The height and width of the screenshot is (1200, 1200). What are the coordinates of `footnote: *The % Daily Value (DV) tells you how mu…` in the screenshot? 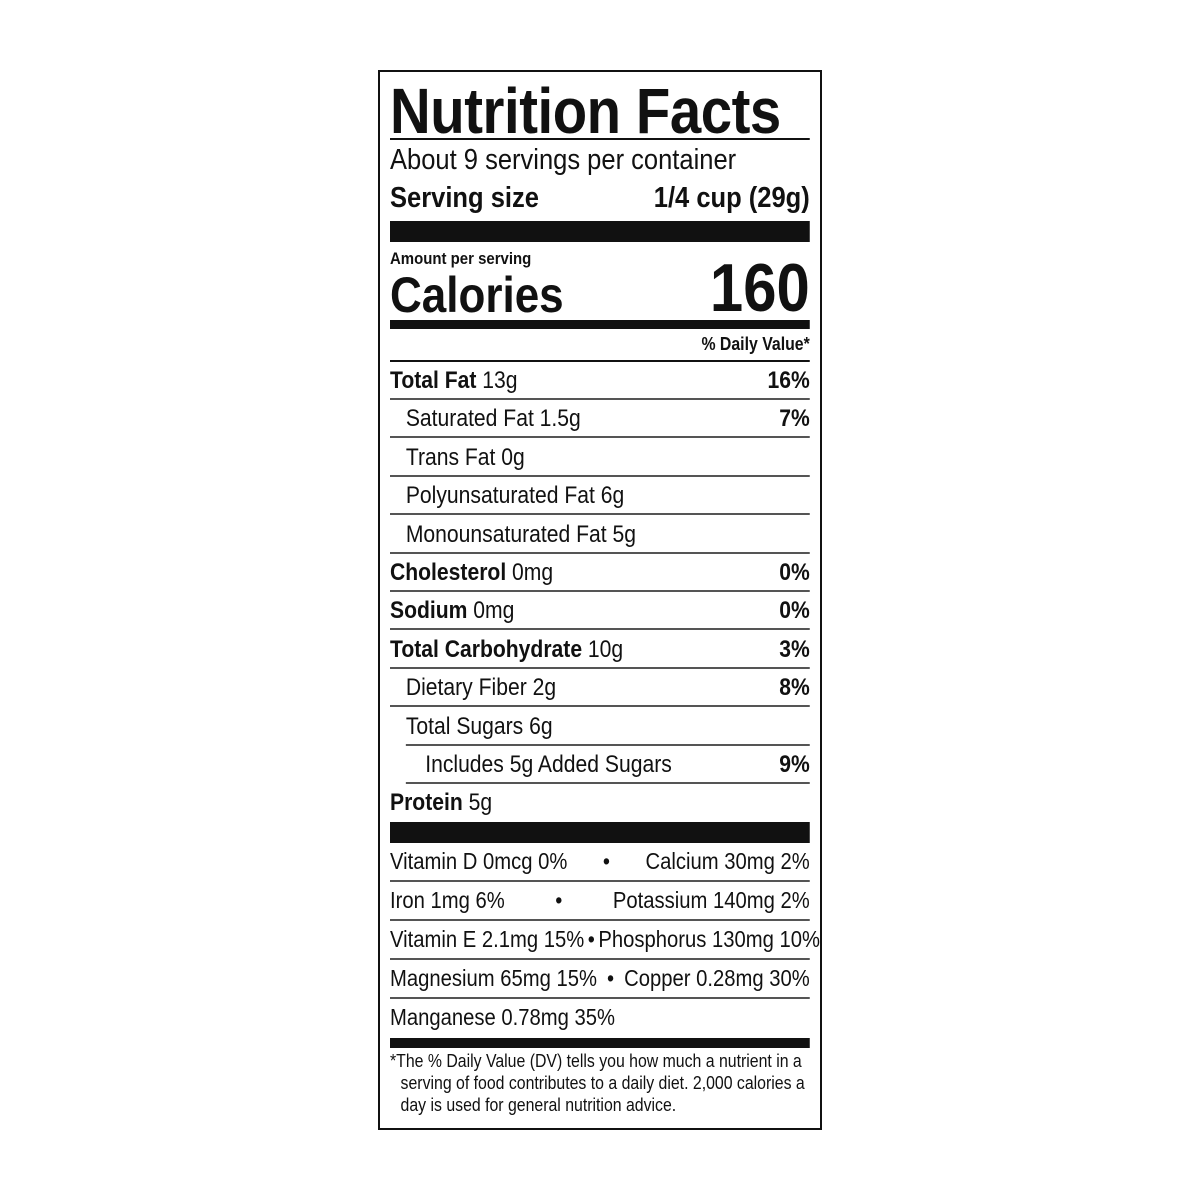 It's located at (600, 1083).